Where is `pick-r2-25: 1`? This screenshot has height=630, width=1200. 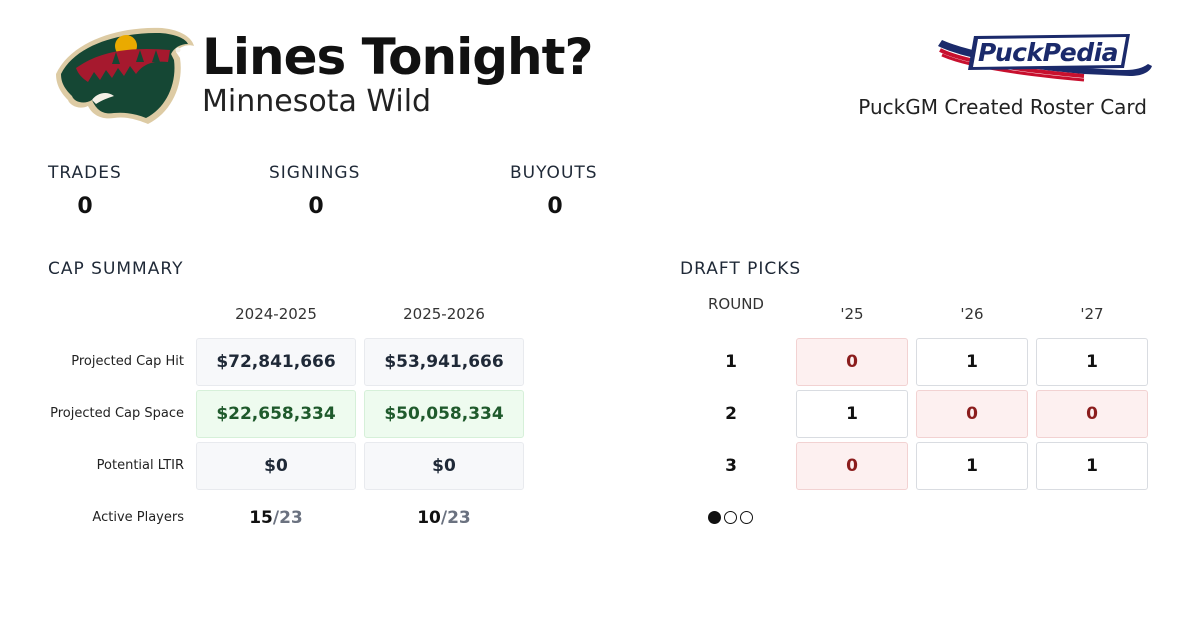 pick-r2-25: 1 is located at coordinates (852, 414).